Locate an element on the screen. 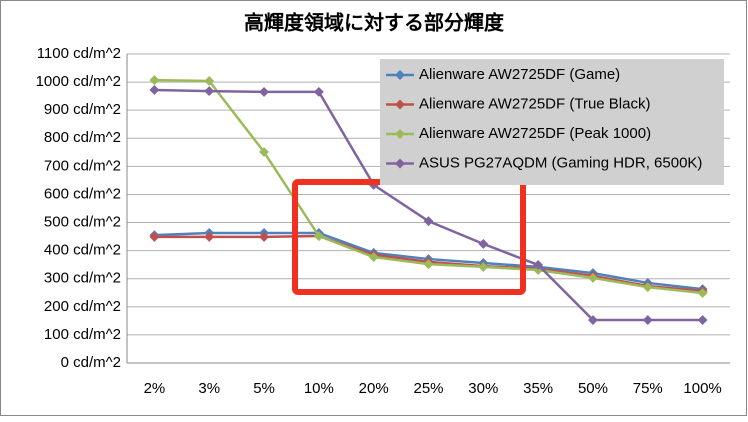  x-tick-label: 75% is located at coordinates (648, 388).